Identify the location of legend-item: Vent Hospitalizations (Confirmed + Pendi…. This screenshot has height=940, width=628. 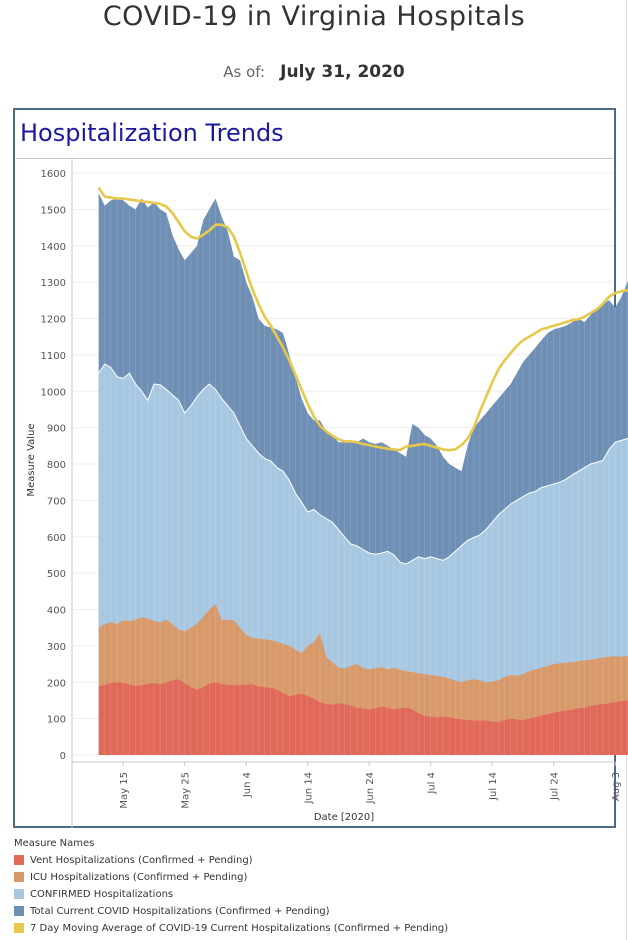
(231, 860).